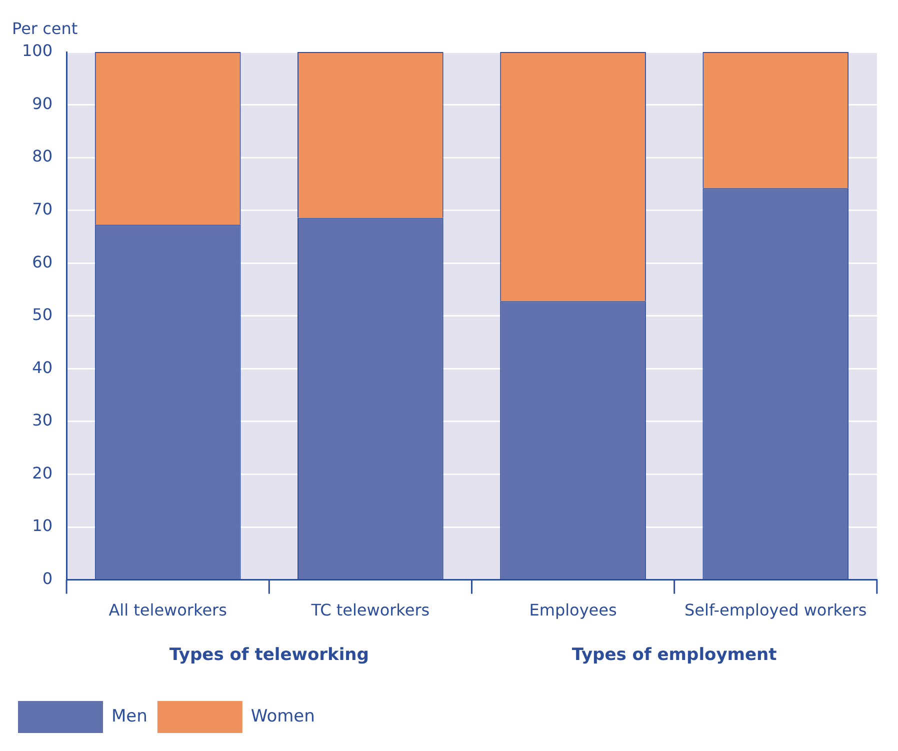  Describe the element at coordinates (282, 716) in the screenshot. I see `legend-label: Women` at that location.